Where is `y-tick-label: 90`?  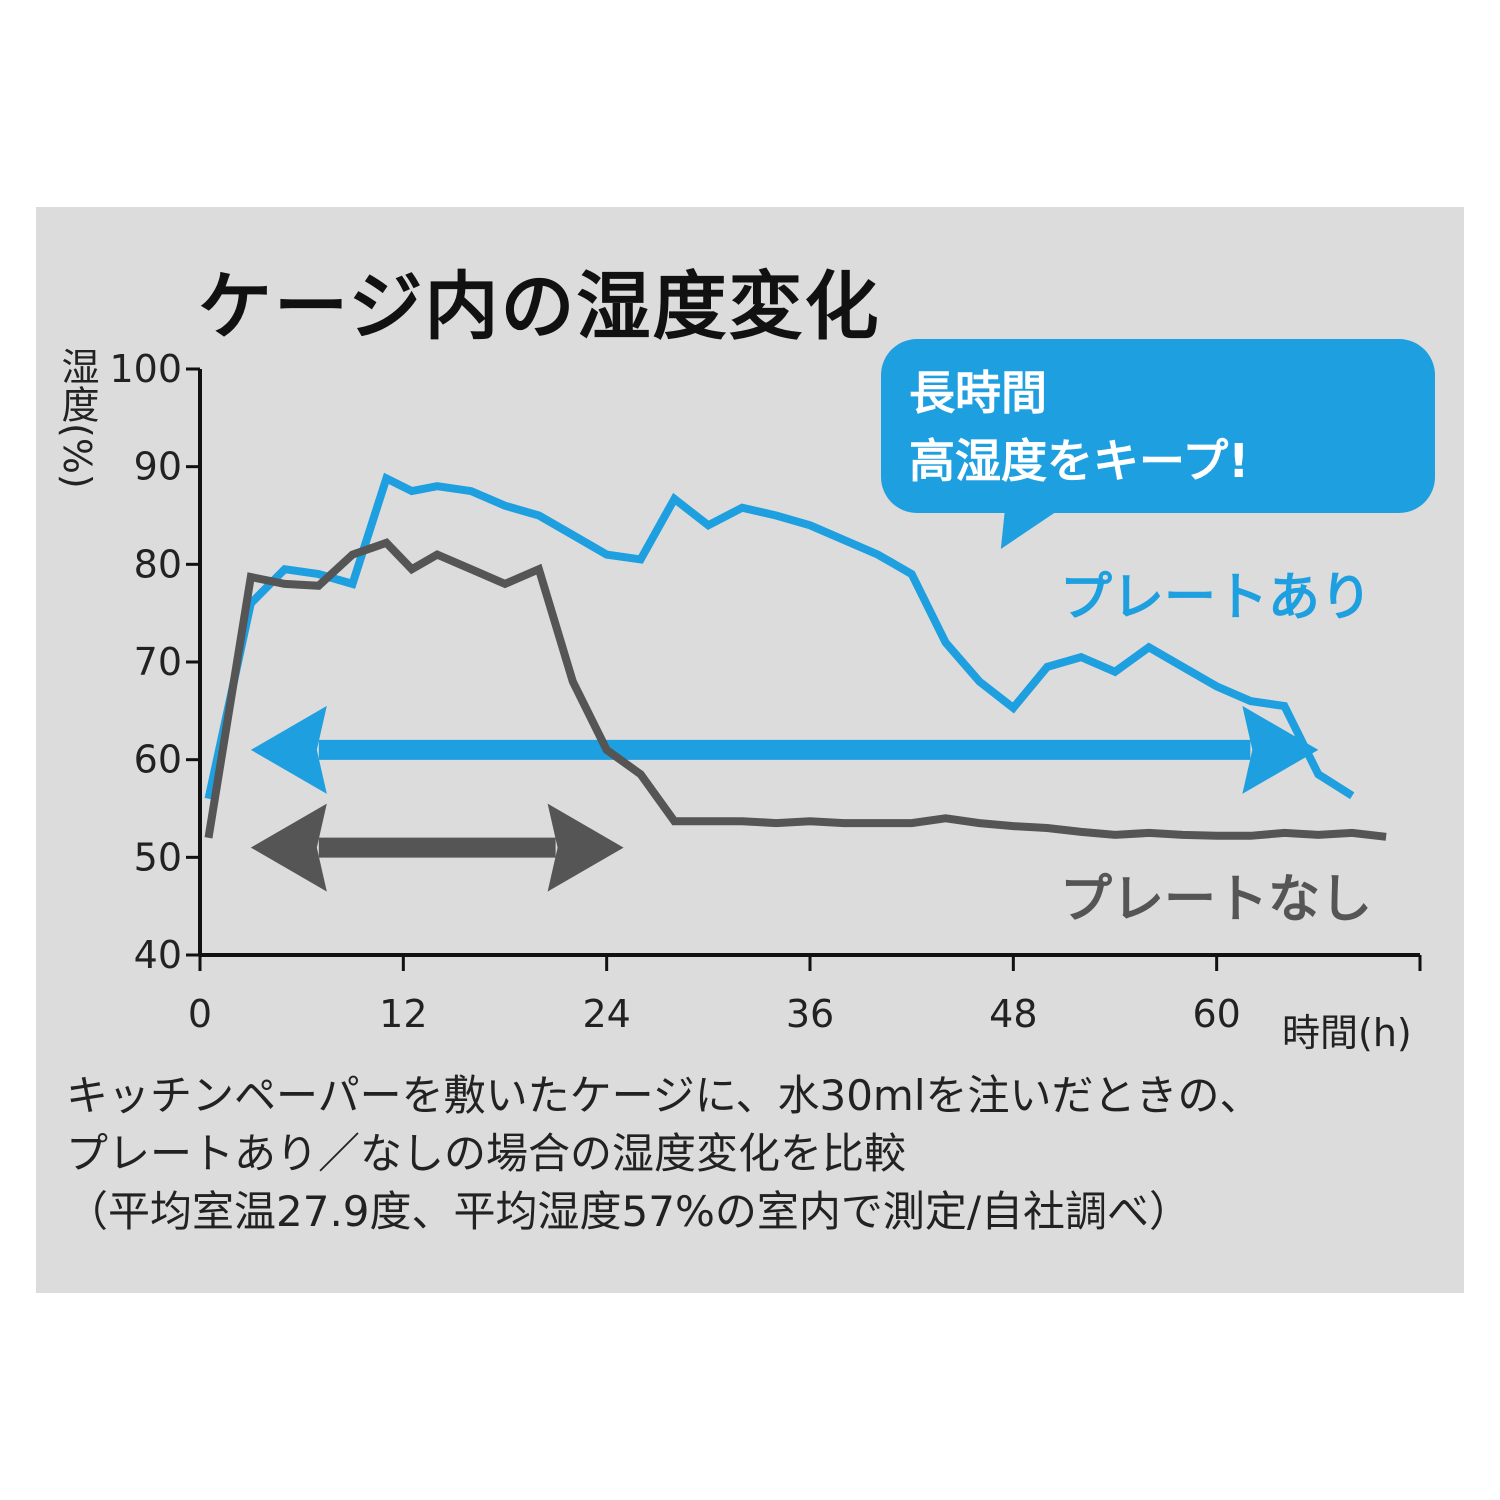 y-tick-label: 90 is located at coordinates (158, 467).